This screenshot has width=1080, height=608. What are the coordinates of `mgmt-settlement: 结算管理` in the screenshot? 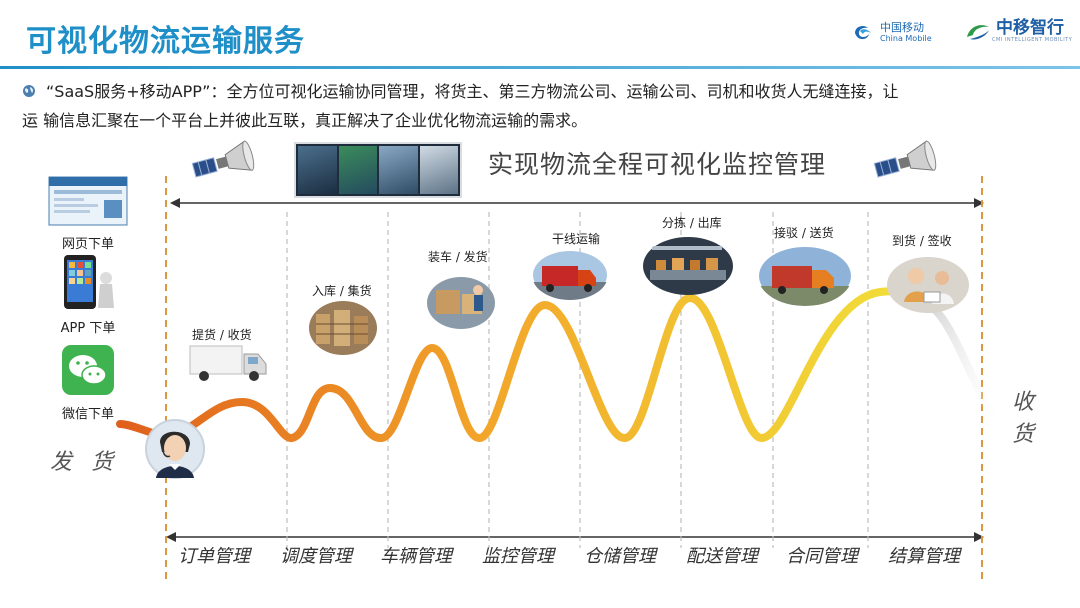 It's located at (924, 556).